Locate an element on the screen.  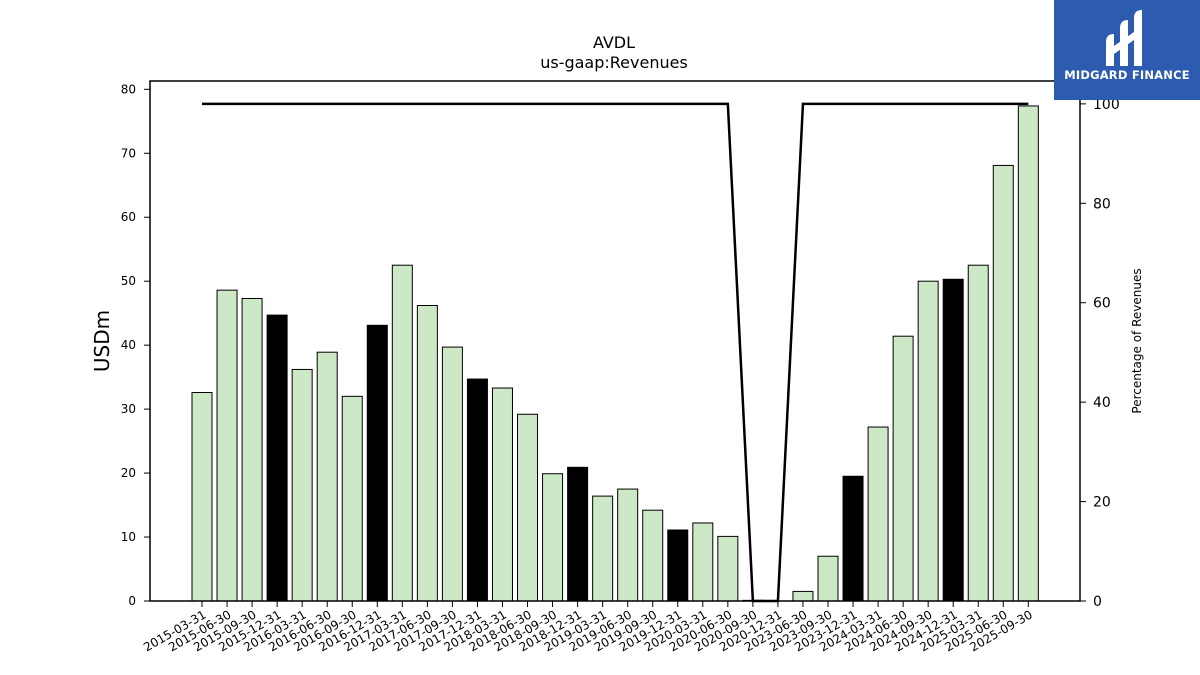
brand-logo: MIDGARD FINANCE is located at coordinates (1127, 50).